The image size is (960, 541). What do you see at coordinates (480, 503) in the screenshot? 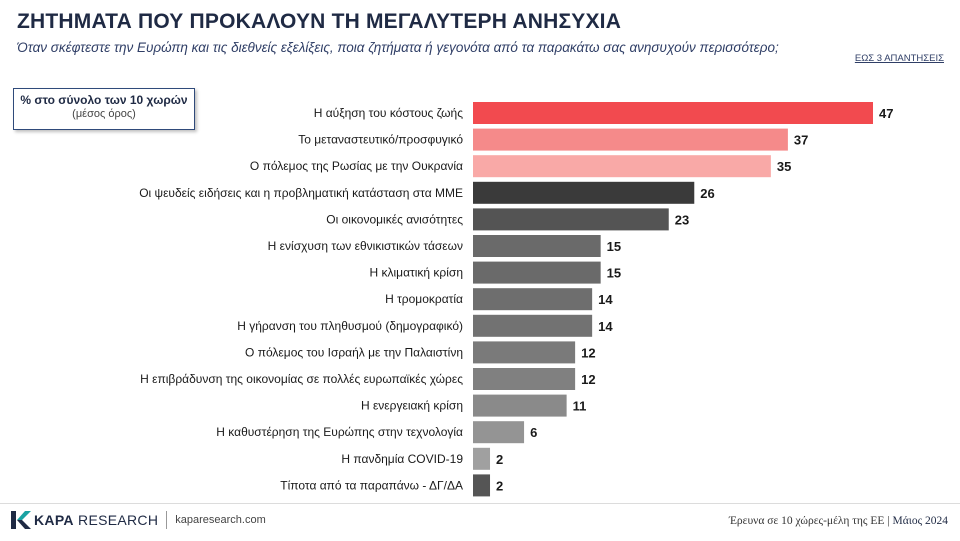
I see `footer-divider` at bounding box center [480, 503].